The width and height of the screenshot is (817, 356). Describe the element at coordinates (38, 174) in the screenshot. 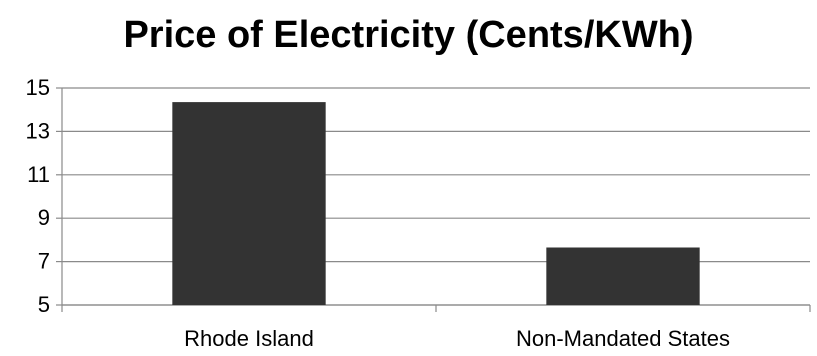

I see `y-tick-label: 11` at that location.